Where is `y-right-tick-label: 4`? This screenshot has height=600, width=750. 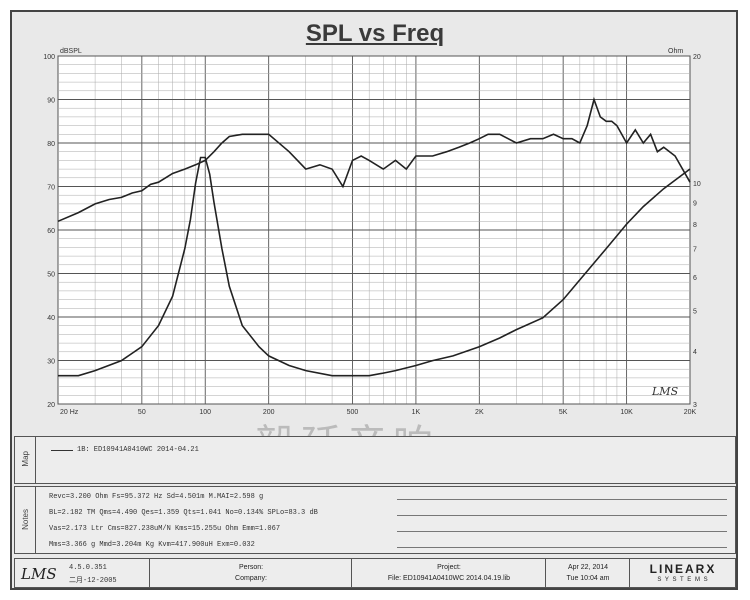
y-right-tick-label: 4 is located at coordinates (695, 352).